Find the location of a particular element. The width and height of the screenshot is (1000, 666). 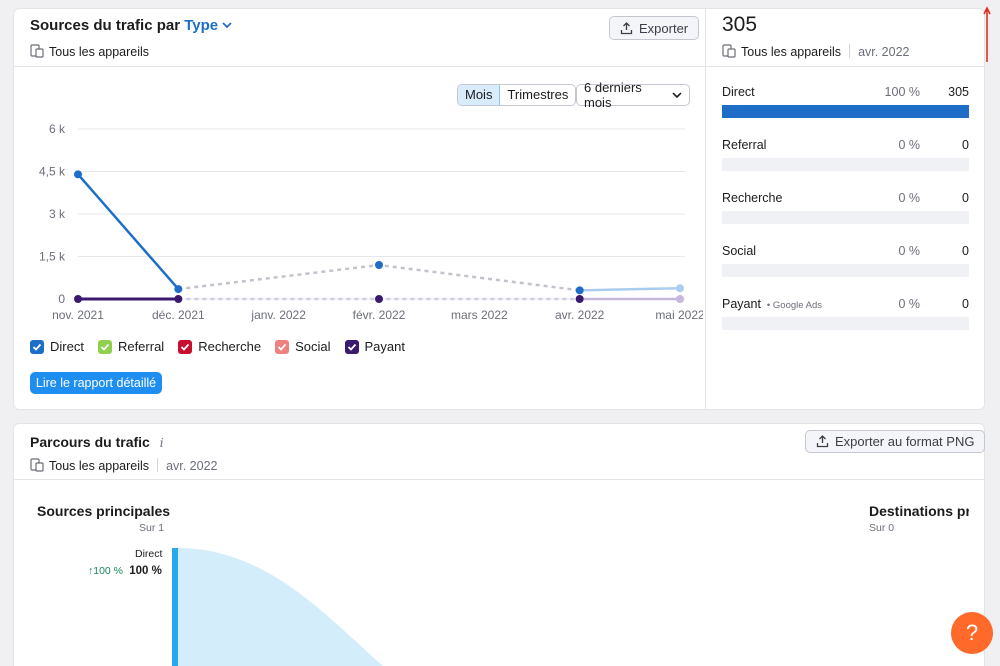

type-dropdown: Type is located at coordinates (208, 25).